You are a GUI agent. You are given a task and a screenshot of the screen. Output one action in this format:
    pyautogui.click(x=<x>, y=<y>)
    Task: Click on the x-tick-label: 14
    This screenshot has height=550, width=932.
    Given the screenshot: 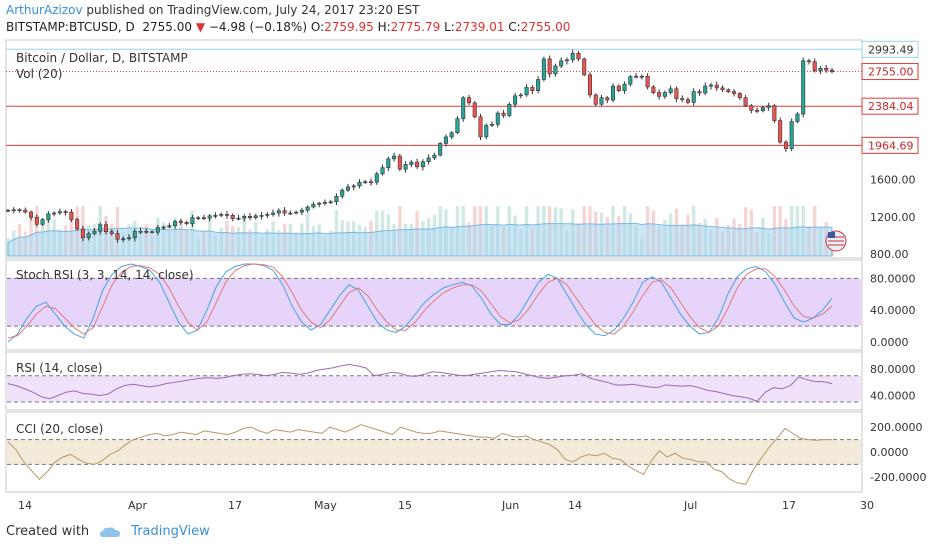 What is the action you would take?
    pyautogui.click(x=25, y=505)
    